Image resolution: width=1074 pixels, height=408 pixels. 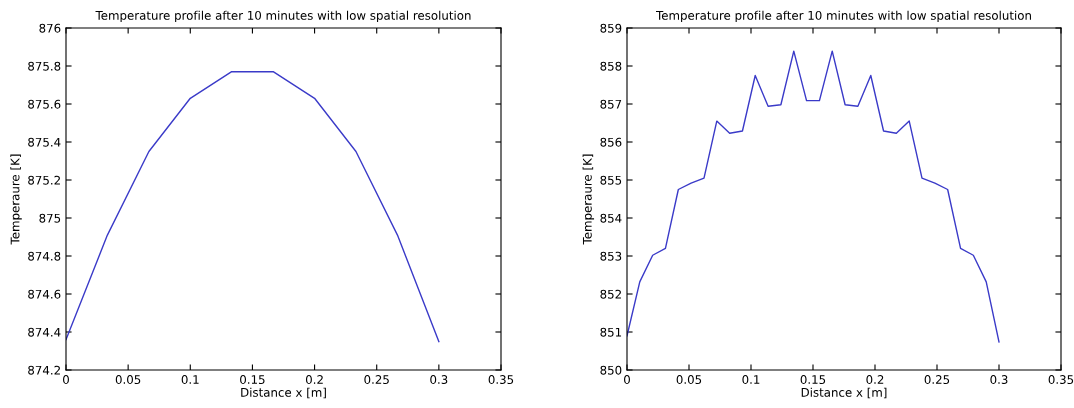 I want to click on y-tick-label: 853, so click(x=611, y=256).